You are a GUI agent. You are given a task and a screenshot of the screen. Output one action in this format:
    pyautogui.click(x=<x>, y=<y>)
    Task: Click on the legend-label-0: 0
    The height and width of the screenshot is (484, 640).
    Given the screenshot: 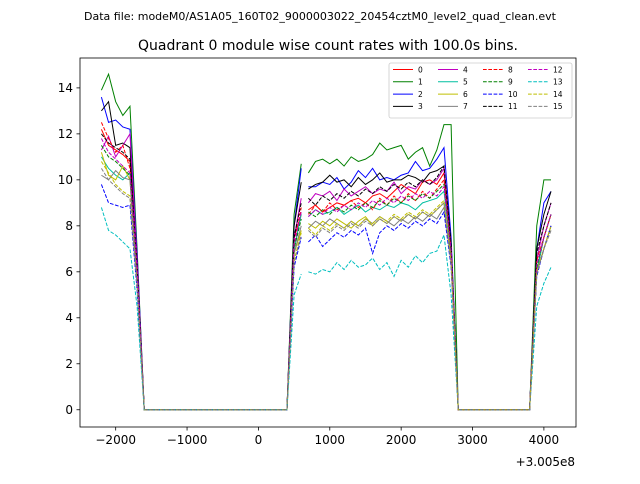 What is the action you would take?
    pyautogui.click(x=420, y=69)
    